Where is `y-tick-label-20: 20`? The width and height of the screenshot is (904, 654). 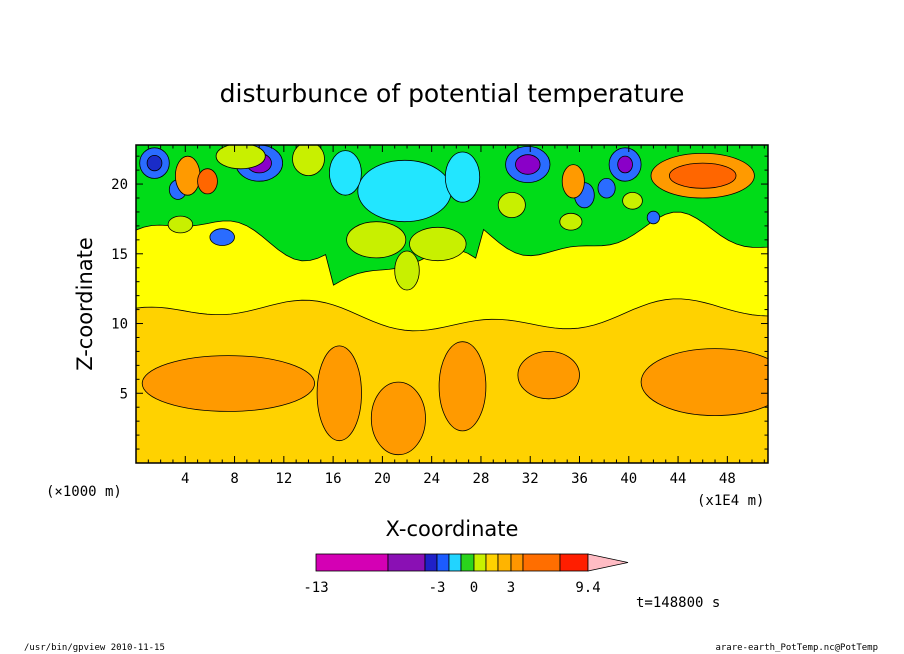 y-tick-label-20: 20 is located at coordinates (119, 185).